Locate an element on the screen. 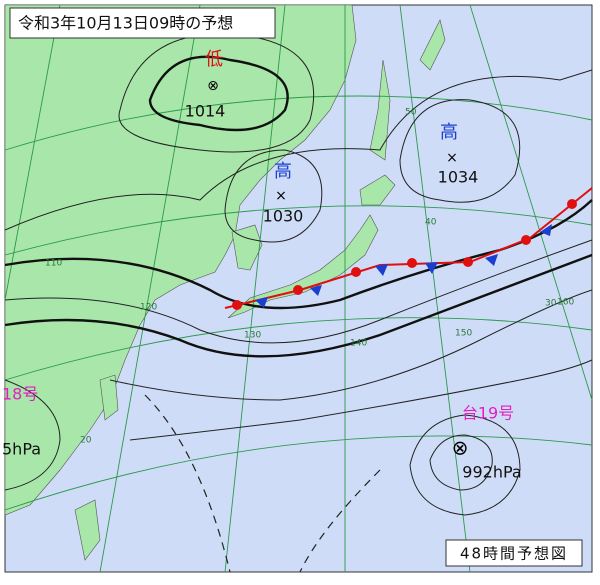  grid-label: 110 is located at coordinates (53, 264).